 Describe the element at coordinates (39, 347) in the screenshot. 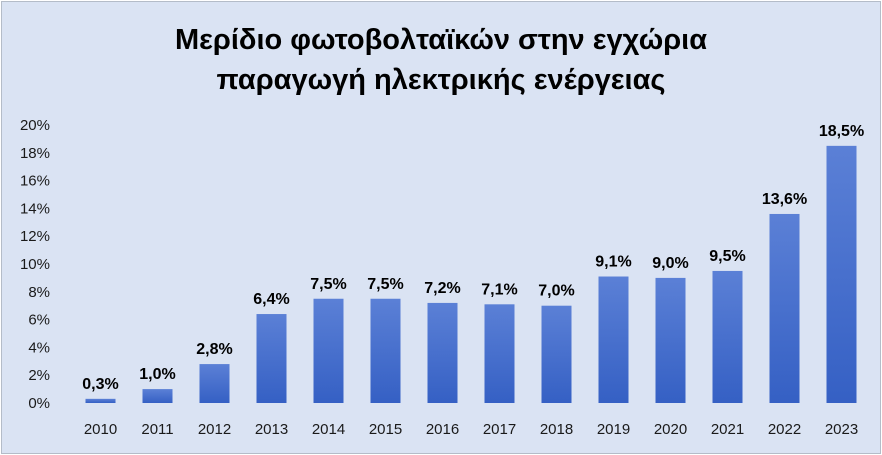

I see `y-tick-label: 4%` at that location.